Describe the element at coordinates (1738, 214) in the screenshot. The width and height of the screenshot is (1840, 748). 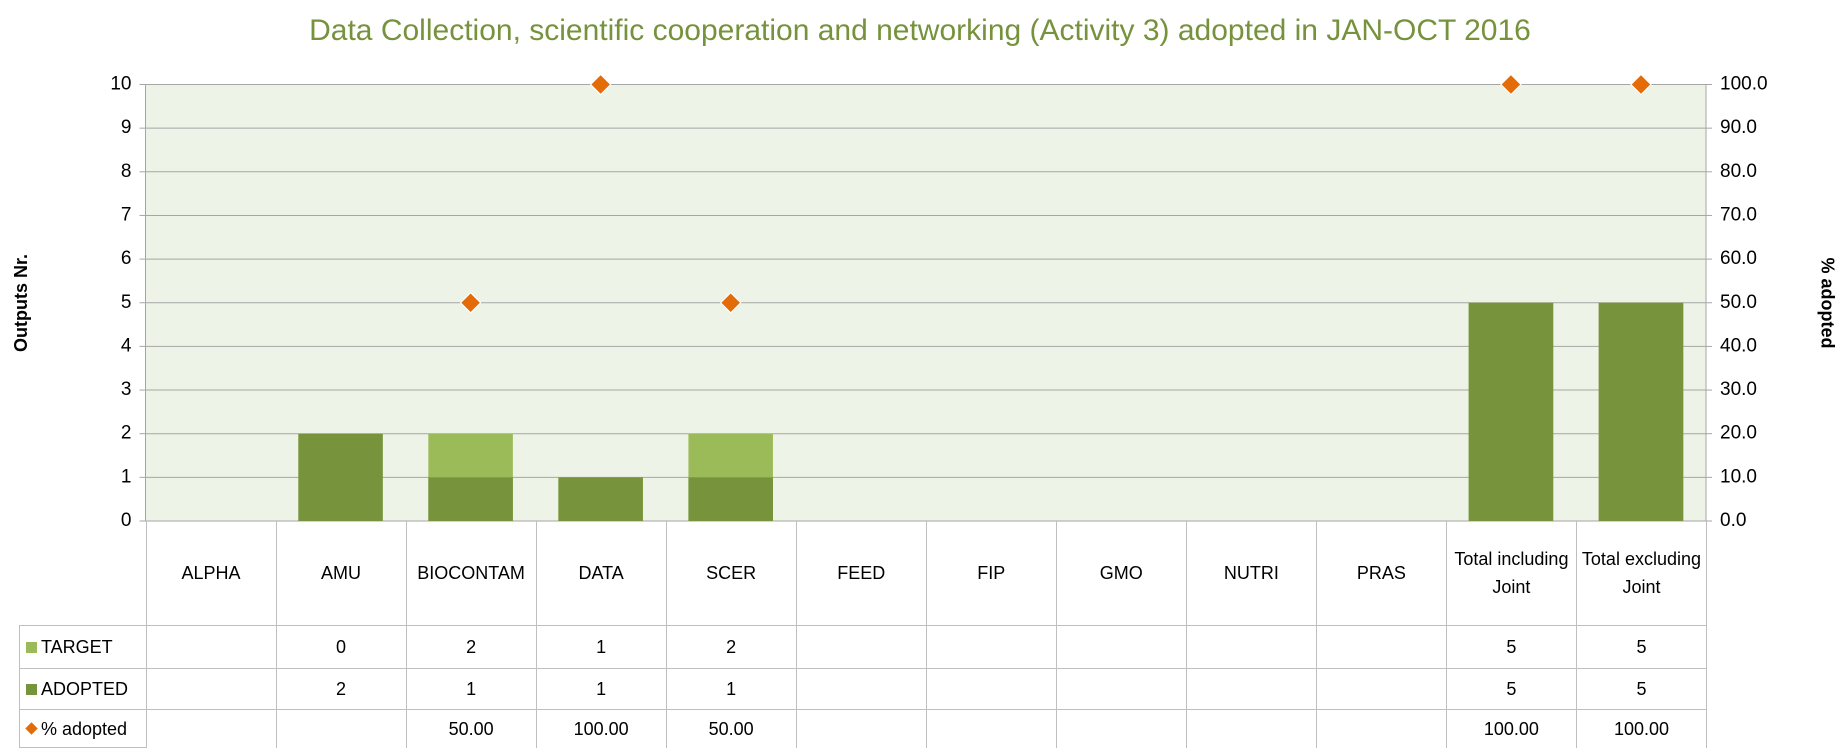
I see `y2-tick-label: 70.0` at that location.